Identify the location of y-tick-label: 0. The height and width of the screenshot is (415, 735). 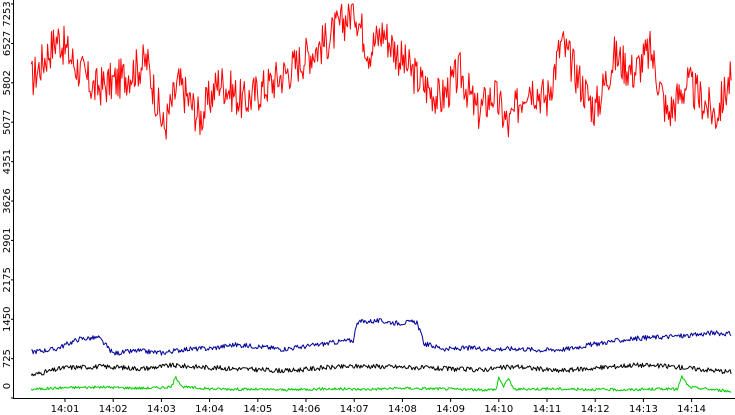
(7, 386).